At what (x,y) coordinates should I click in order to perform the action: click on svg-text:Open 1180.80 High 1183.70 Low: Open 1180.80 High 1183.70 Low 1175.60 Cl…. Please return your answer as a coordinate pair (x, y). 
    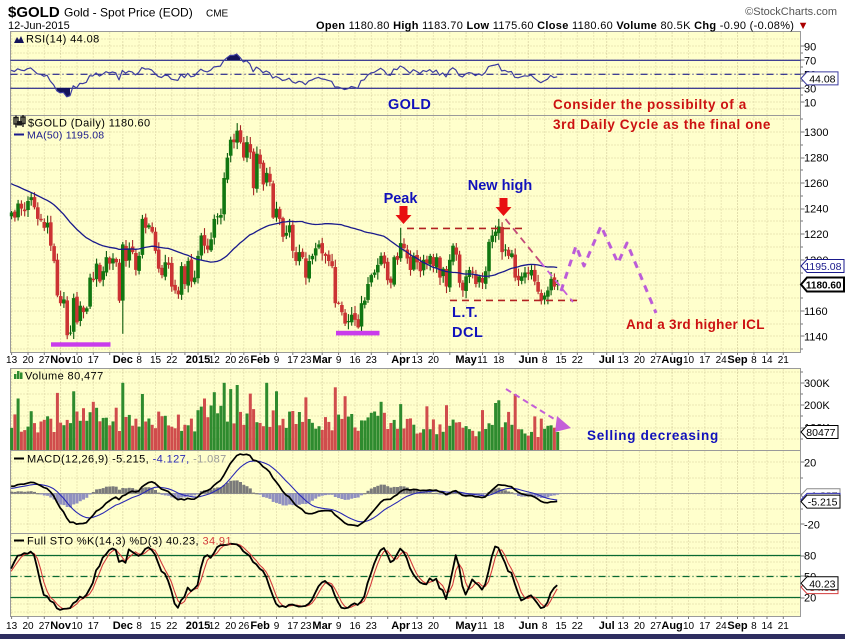
    Looking at the image, I should click on (562, 26).